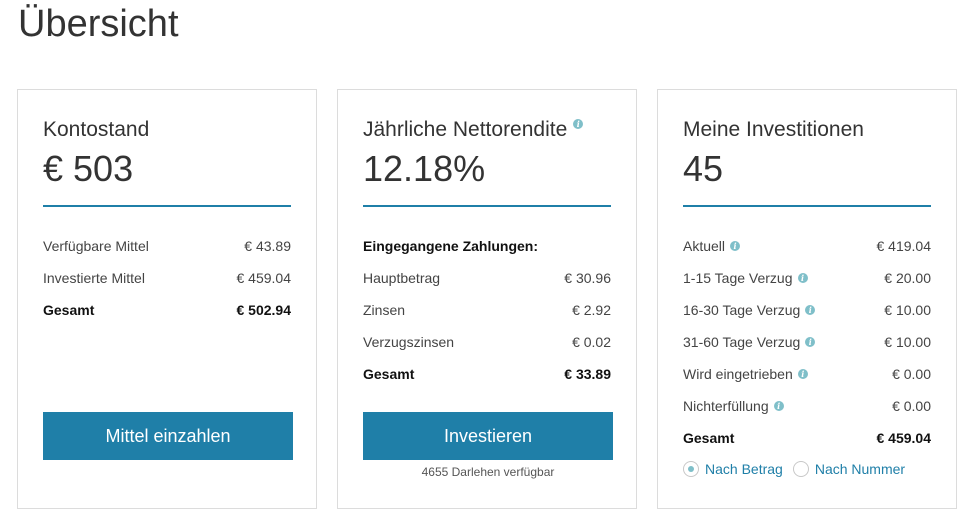  I want to click on row-label-wrap: 16-30 Tage Verzug i, so click(749, 310).